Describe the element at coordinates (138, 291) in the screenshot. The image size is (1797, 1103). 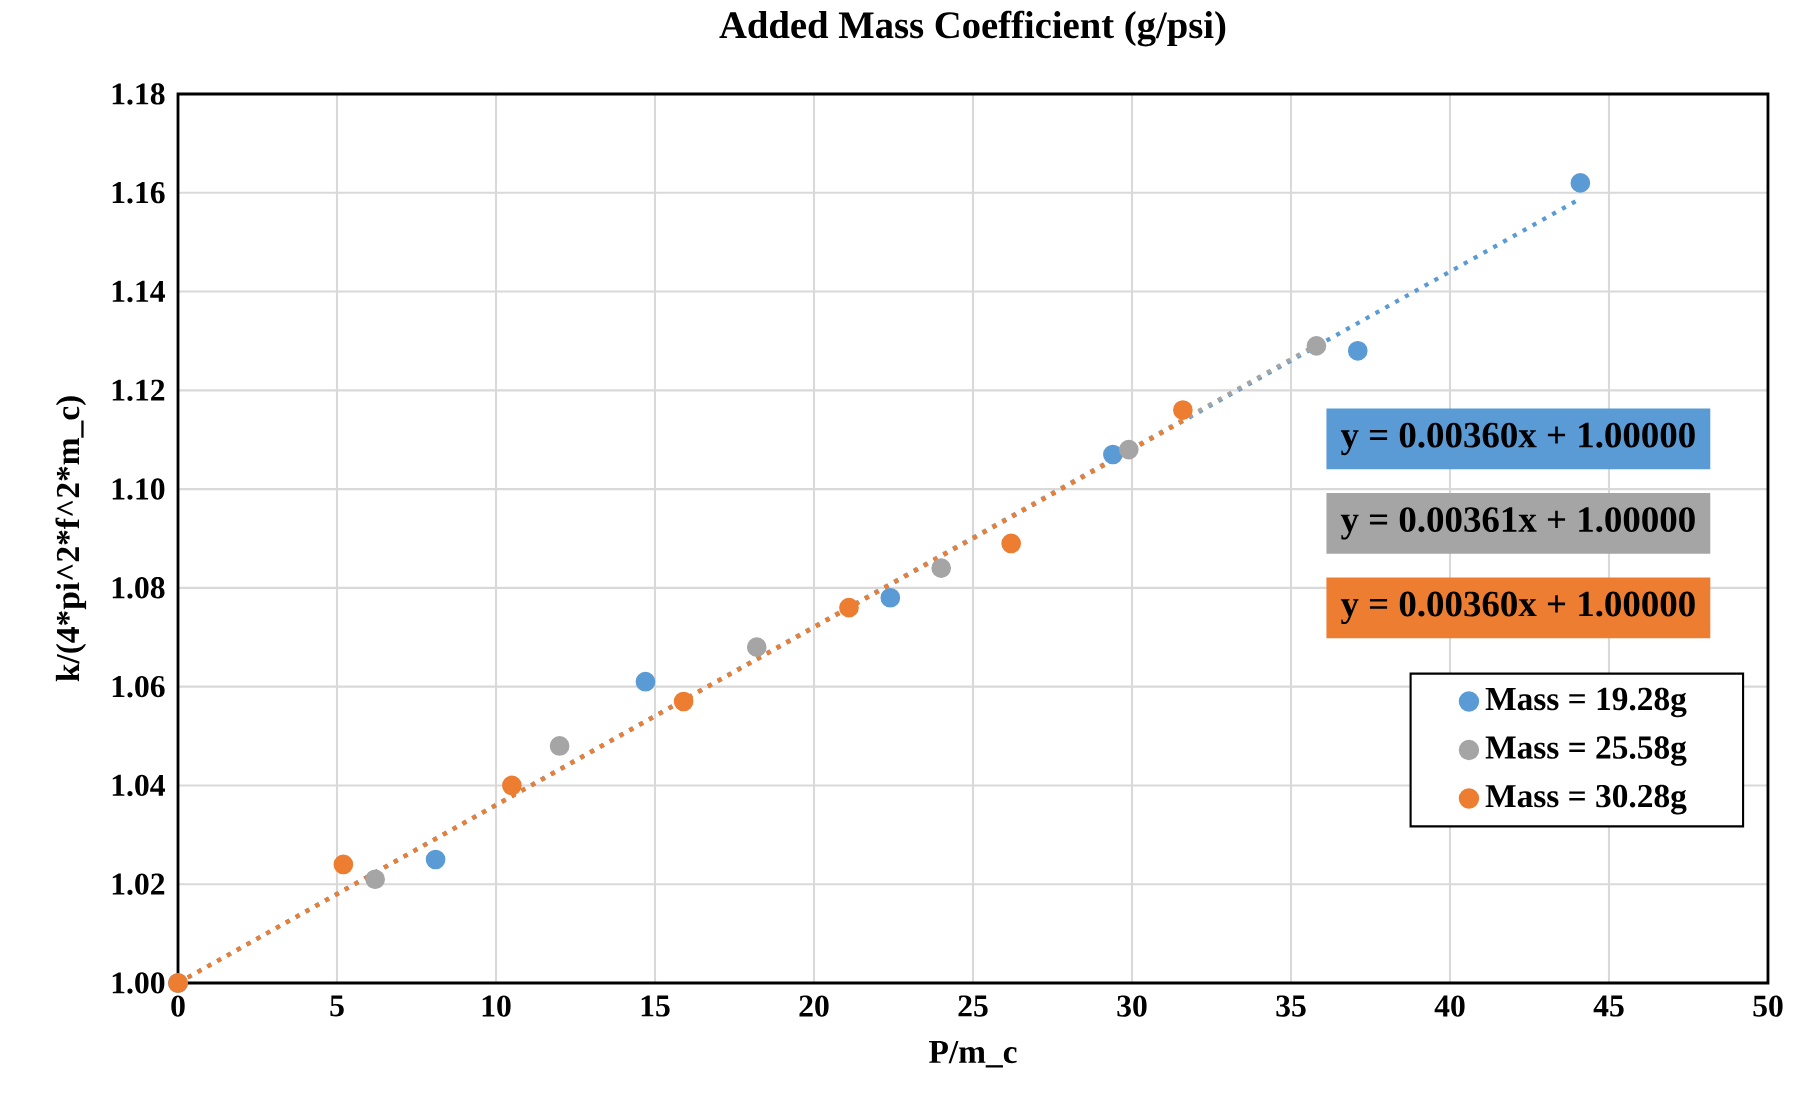
I see `y-tick-label: 1.14` at that location.